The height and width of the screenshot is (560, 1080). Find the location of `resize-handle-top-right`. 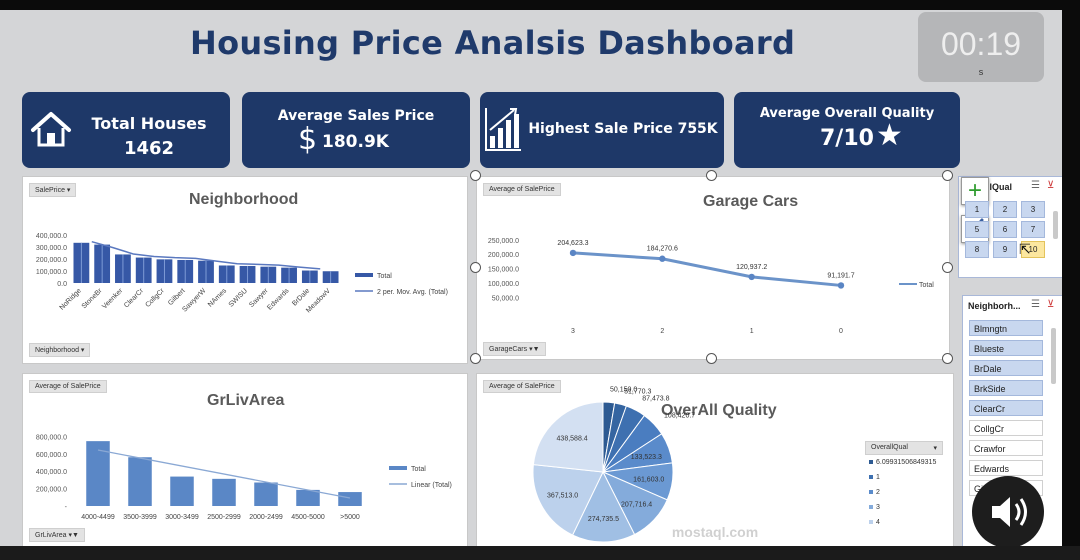

resize-handle-top-right is located at coordinates (947, 175).